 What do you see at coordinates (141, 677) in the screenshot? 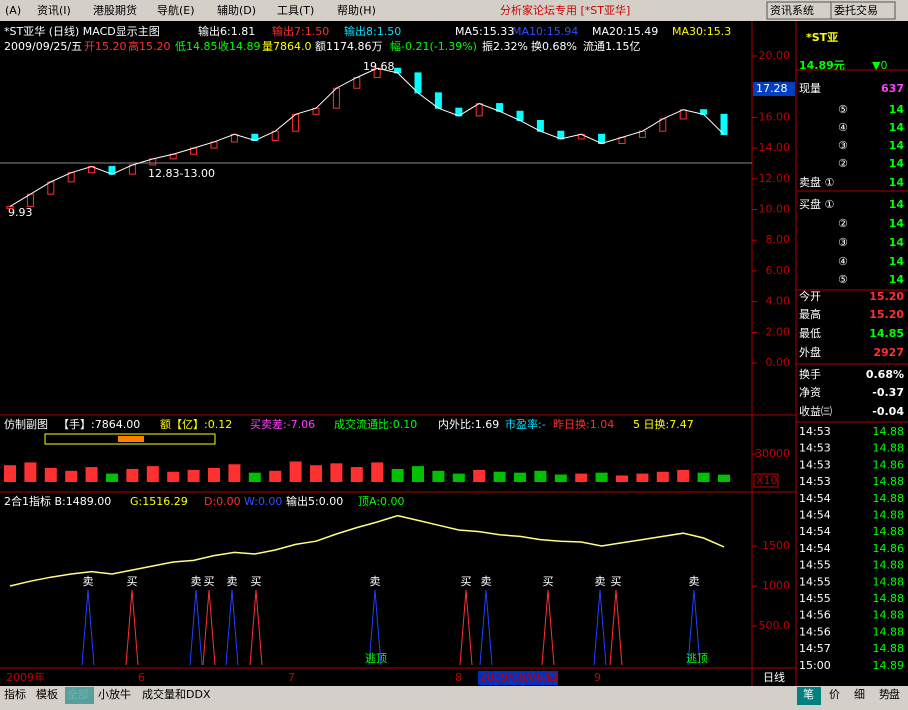
I see `date-label: 6` at bounding box center [141, 677].